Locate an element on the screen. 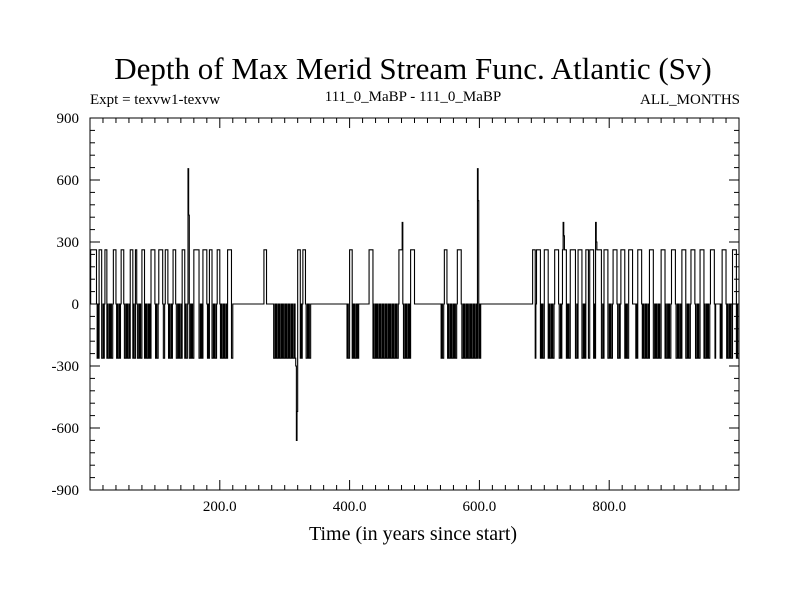  x-axis-label: Time (in years since start) is located at coordinates (413, 534).